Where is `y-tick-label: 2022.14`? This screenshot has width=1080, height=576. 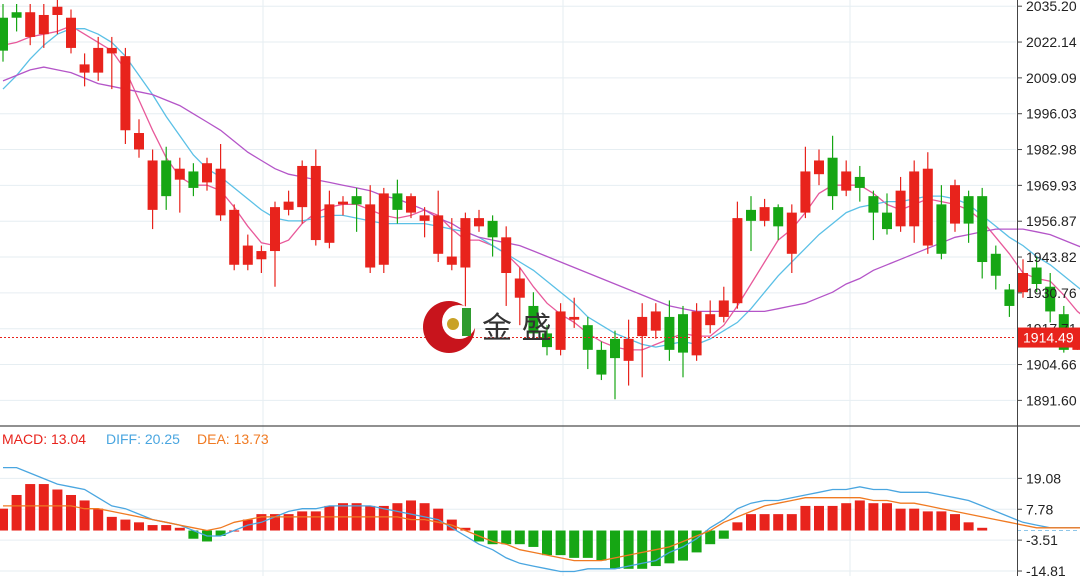
y-tick-label: 2022.14 is located at coordinates (1051, 42).